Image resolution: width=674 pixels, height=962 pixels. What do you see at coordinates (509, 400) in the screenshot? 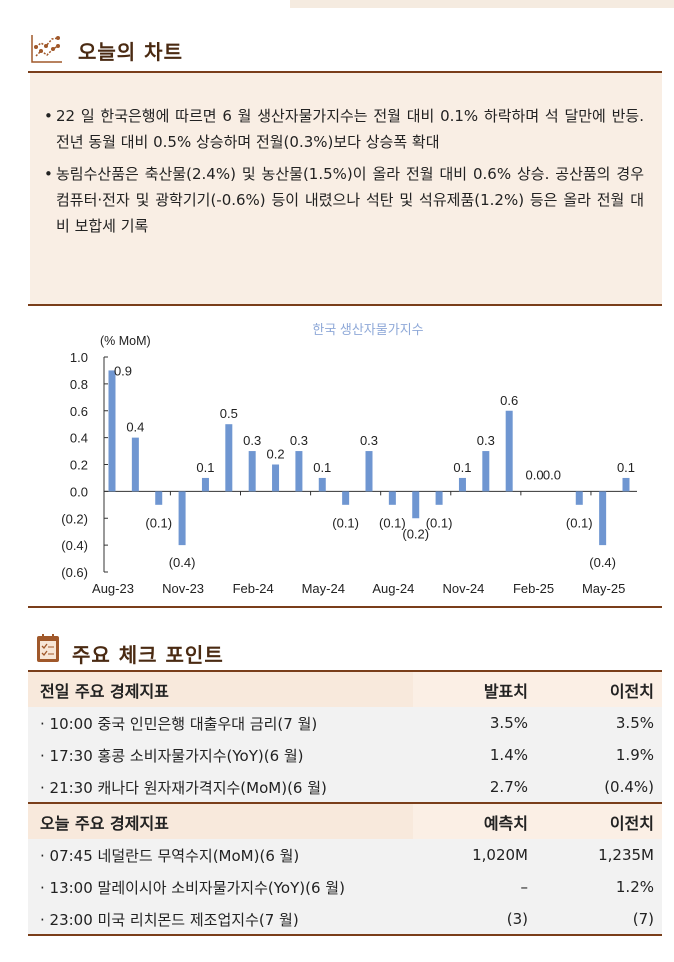
I see `data-label: 0.6` at bounding box center [509, 400].